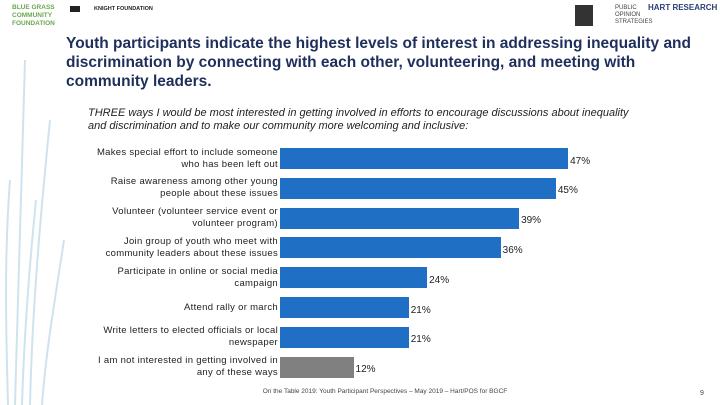 The height and width of the screenshot is (405, 720). Describe the element at coordinates (567, 191) in the screenshot. I see `value-label: 45%` at that location.